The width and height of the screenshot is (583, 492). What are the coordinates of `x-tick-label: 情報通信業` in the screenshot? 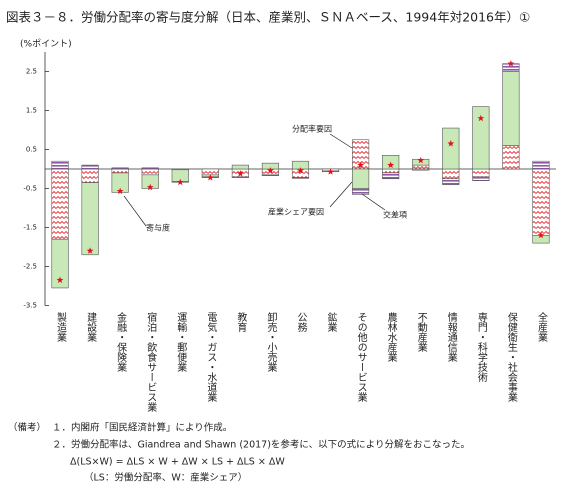 It's located at (451, 337).